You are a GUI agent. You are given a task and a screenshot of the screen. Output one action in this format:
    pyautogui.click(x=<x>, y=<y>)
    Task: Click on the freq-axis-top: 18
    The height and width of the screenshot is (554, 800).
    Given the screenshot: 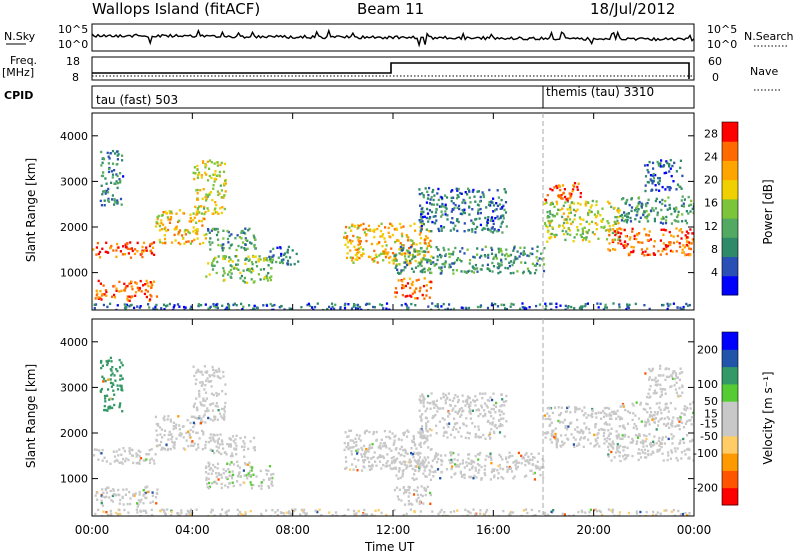 What is the action you would take?
    pyautogui.click(x=73, y=61)
    